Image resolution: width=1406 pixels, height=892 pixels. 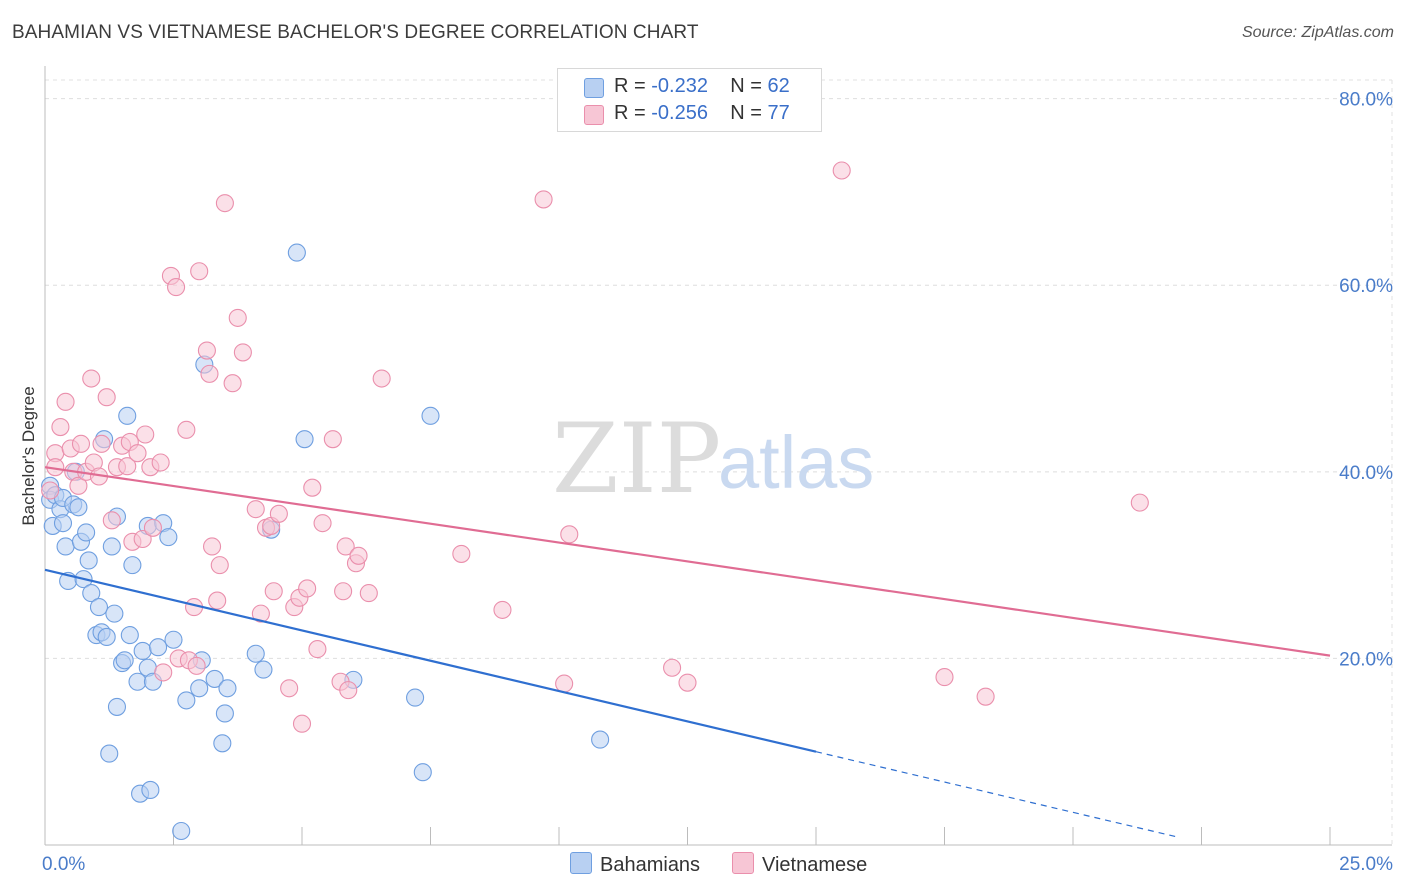 What do you see at coordinates (679, 113) in the screenshot?
I see `legend-r-value: -0.256` at bounding box center [679, 113].